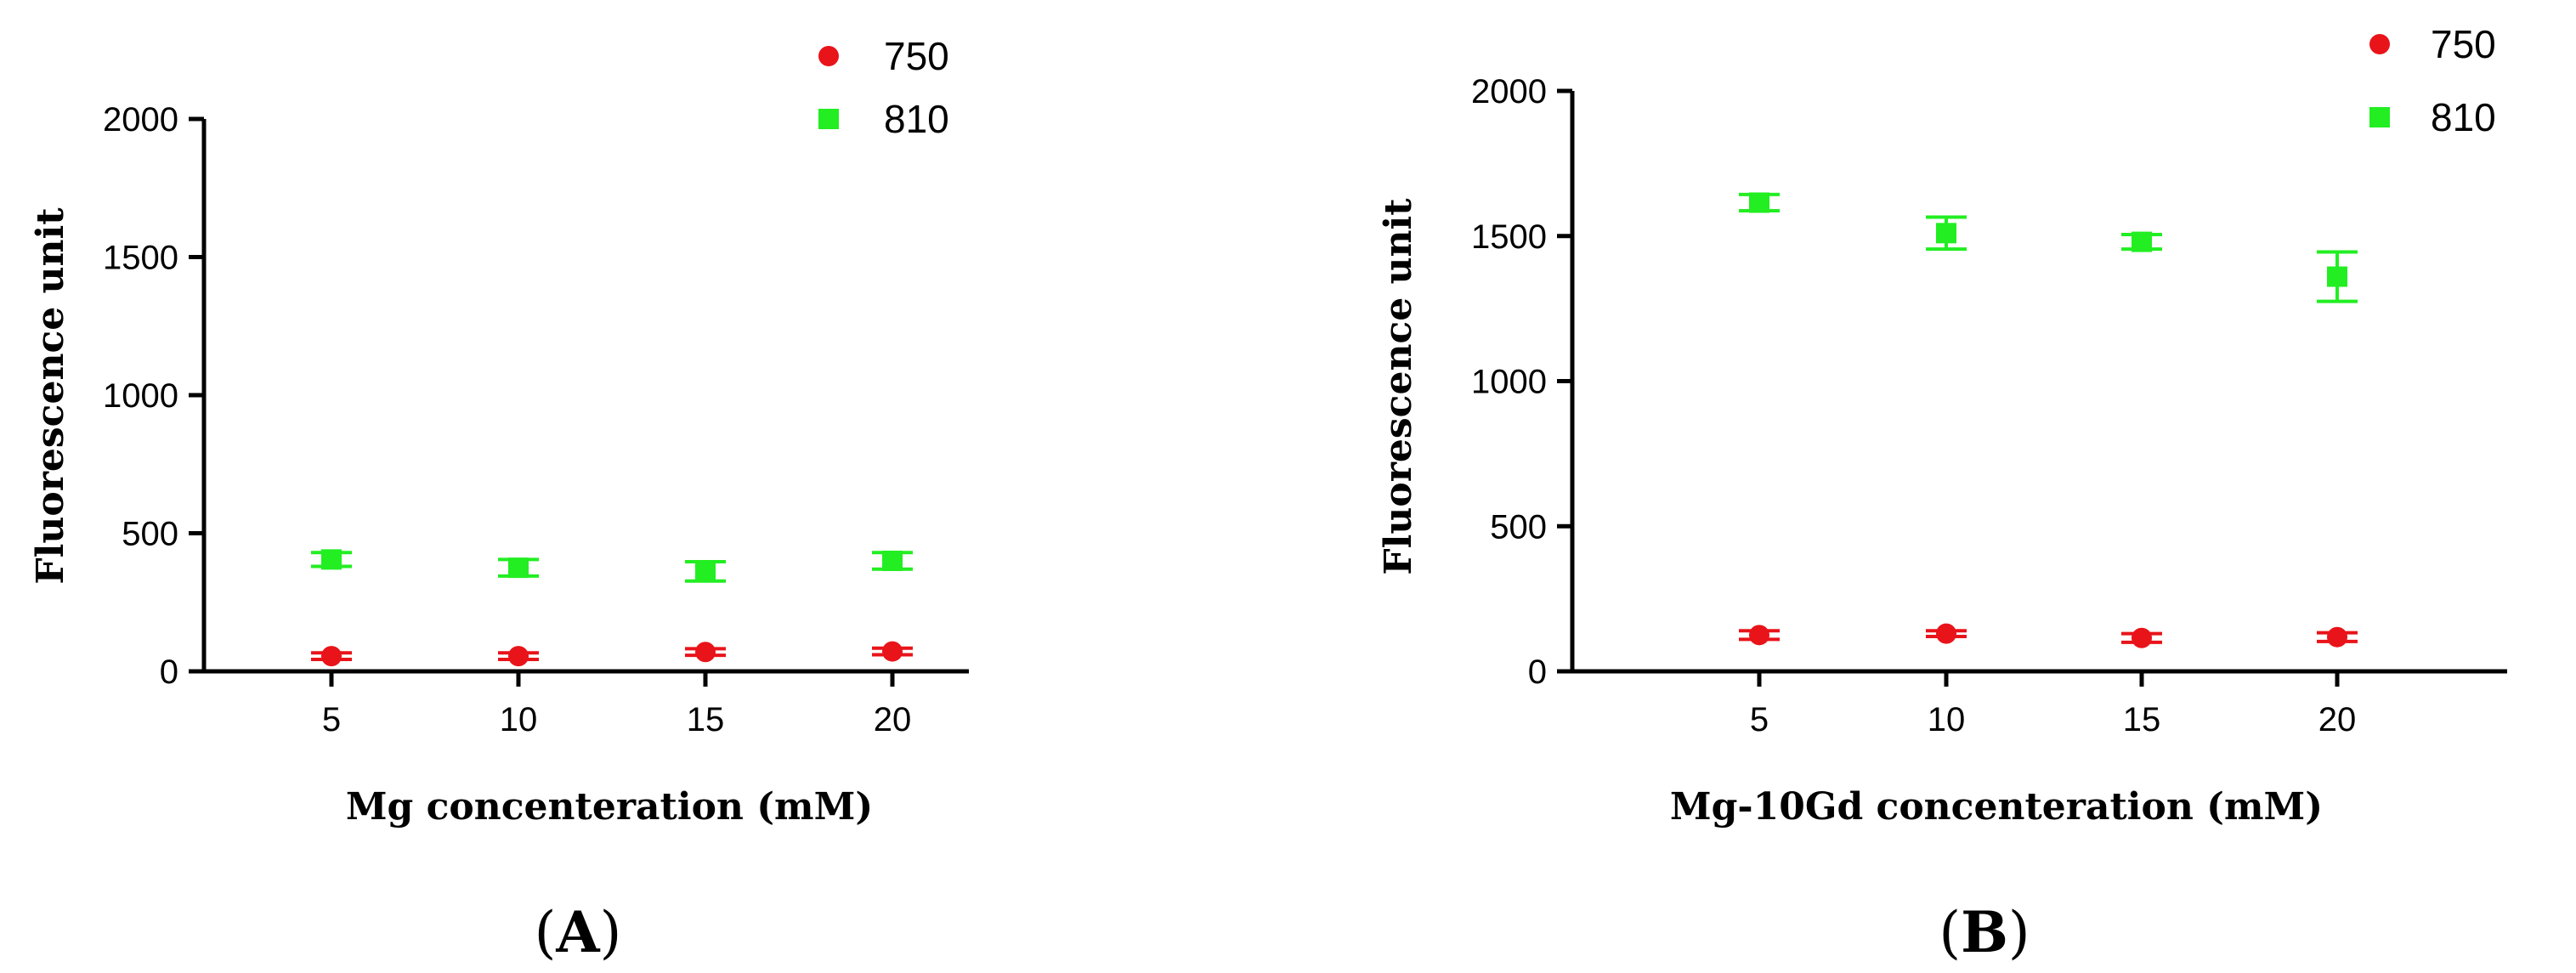 The width and height of the screenshot is (2576, 973). Describe the element at coordinates (331, 719) in the screenshot. I see `chart-a-x-tick-label-5: 5` at that location.